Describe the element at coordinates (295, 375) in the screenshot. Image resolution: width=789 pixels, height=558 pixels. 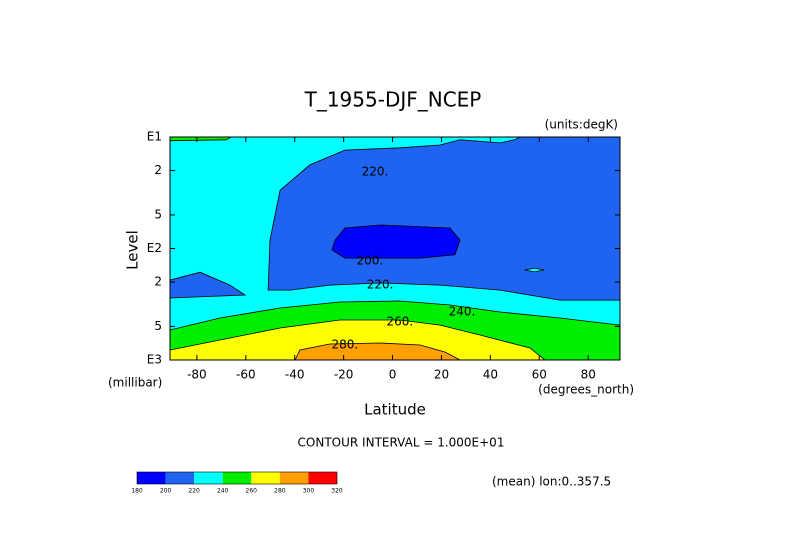
I see `x-tick-label: -40` at that location.